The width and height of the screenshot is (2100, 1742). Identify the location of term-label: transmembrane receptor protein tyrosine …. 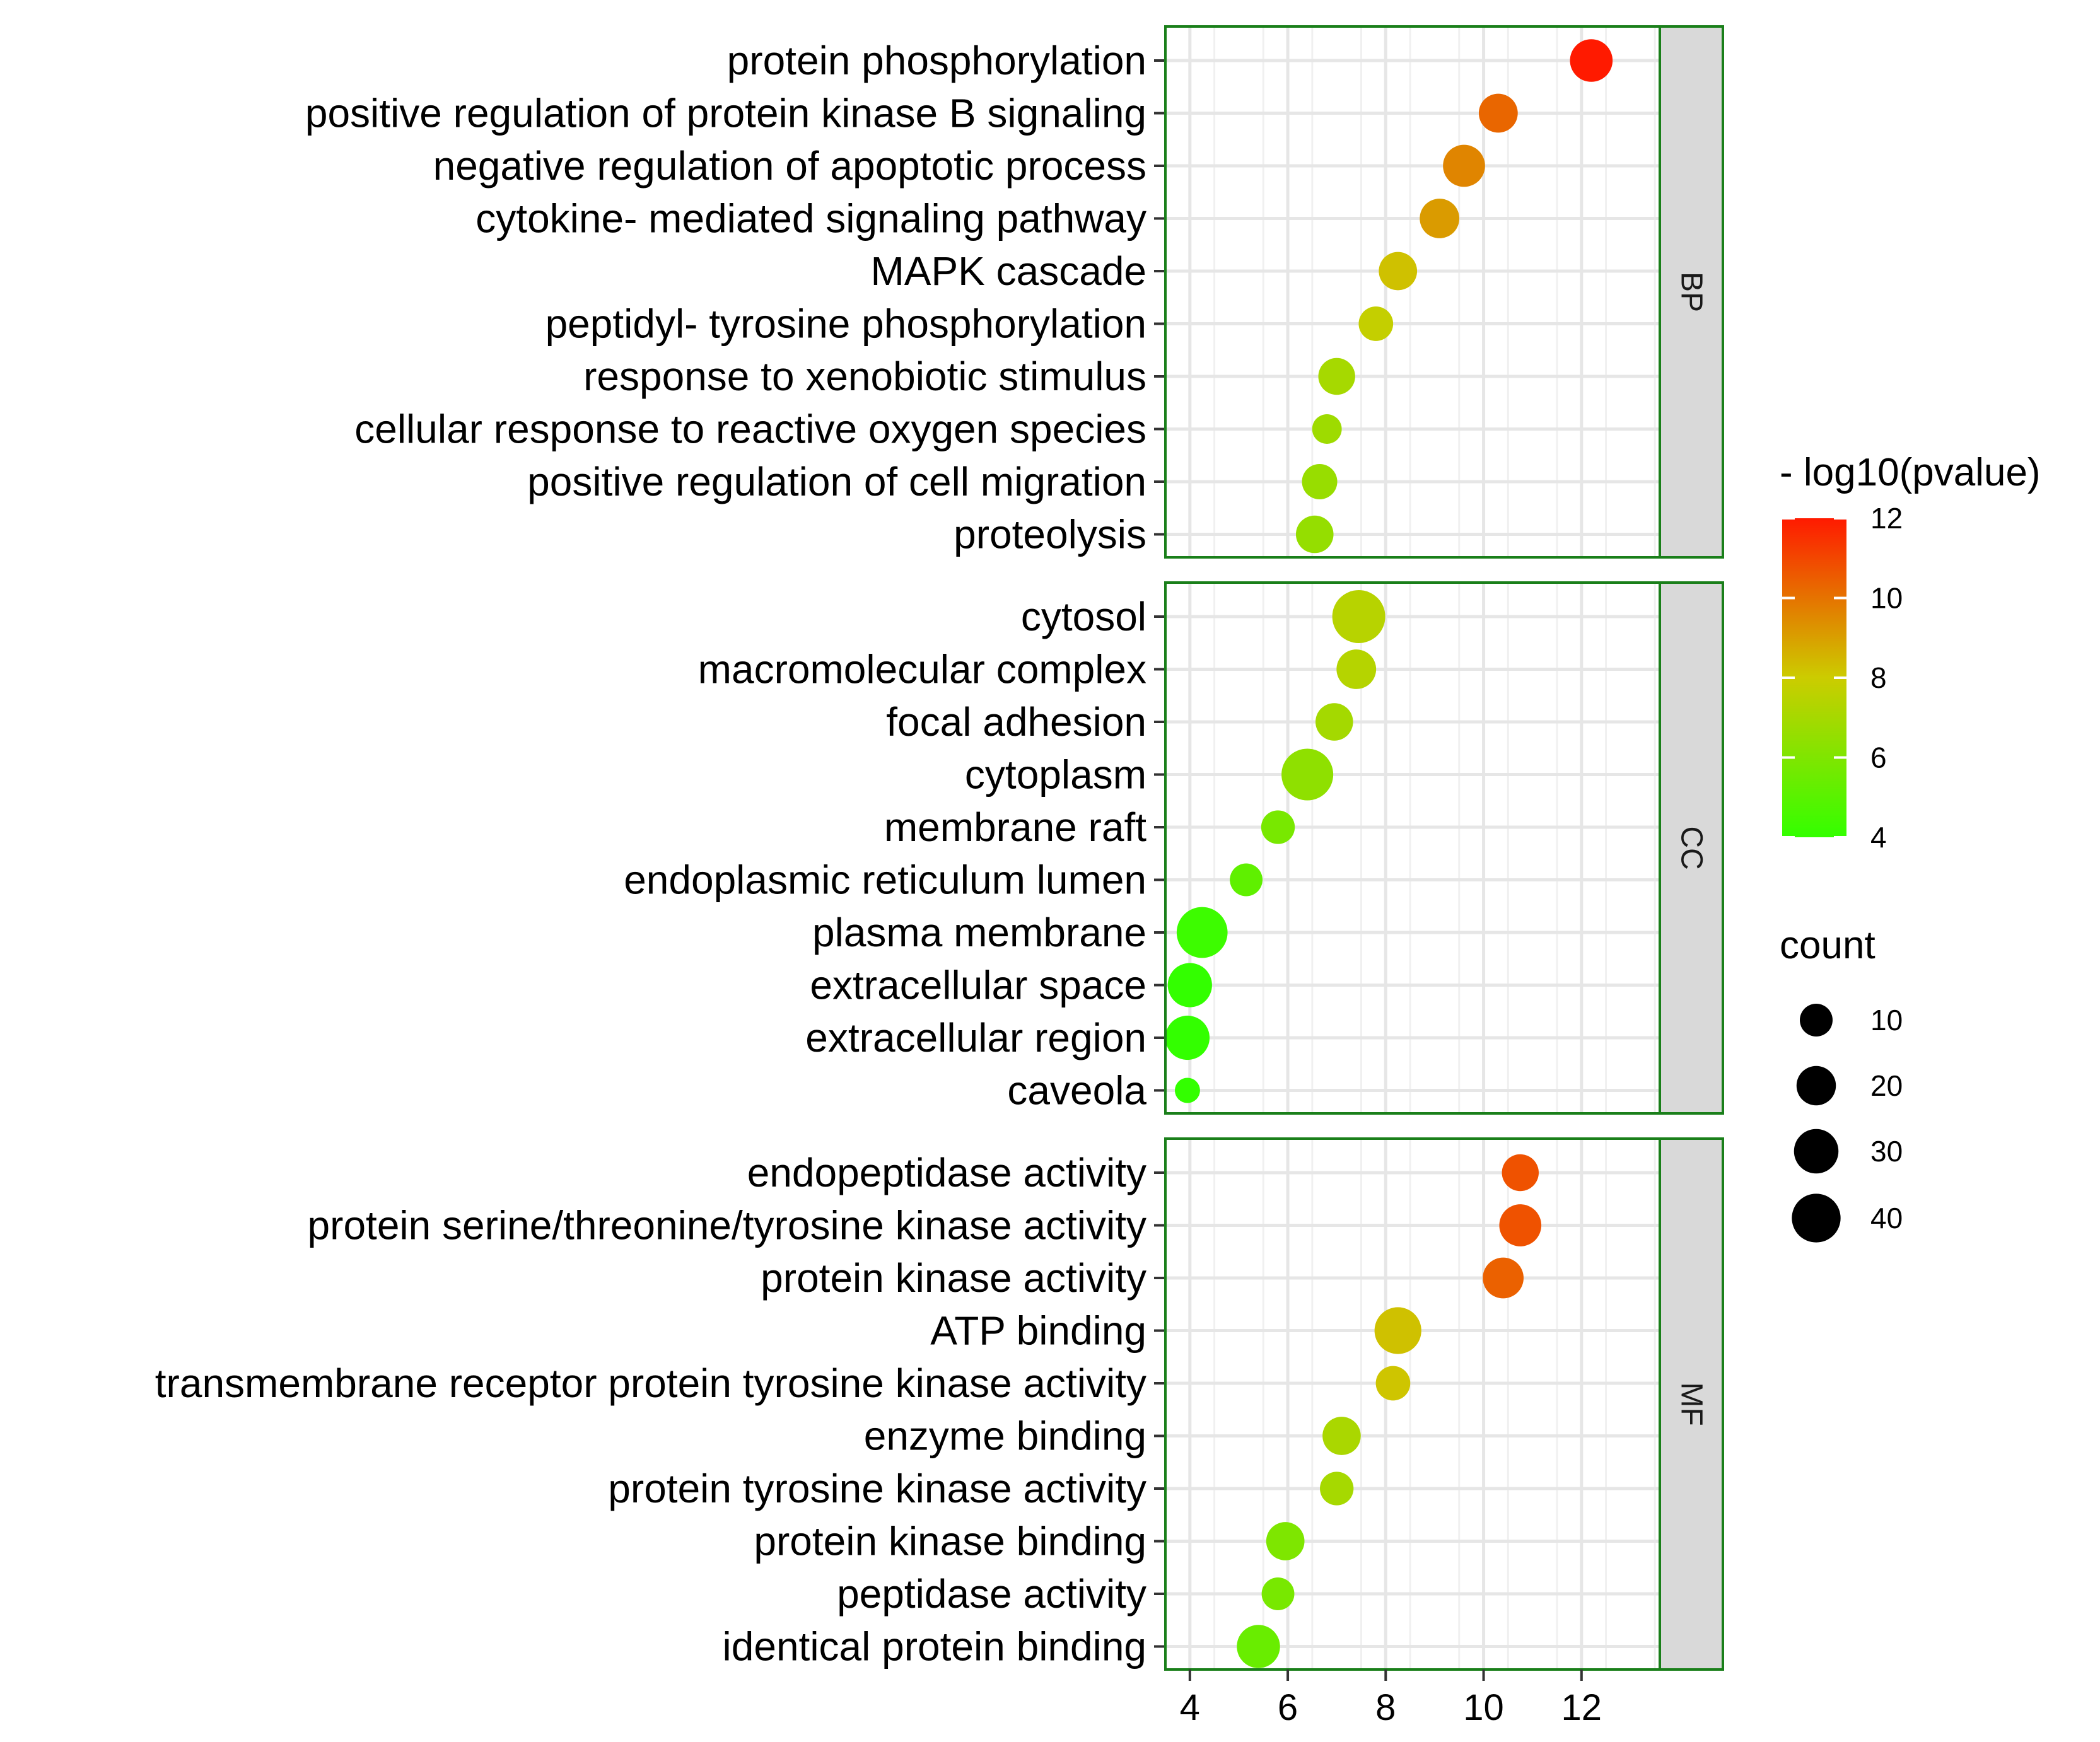
(650, 1383).